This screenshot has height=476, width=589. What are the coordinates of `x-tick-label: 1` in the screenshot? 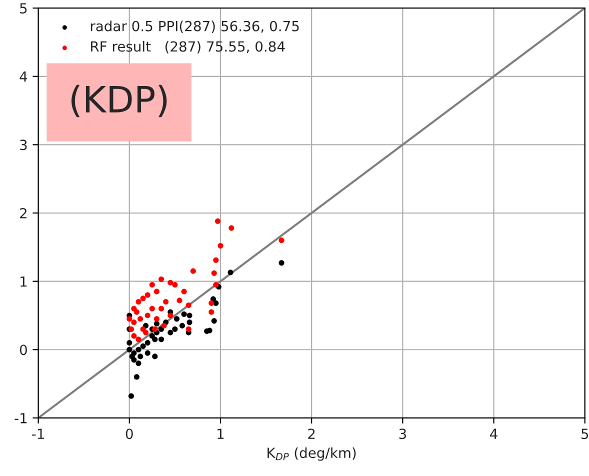 It's located at (221, 433).